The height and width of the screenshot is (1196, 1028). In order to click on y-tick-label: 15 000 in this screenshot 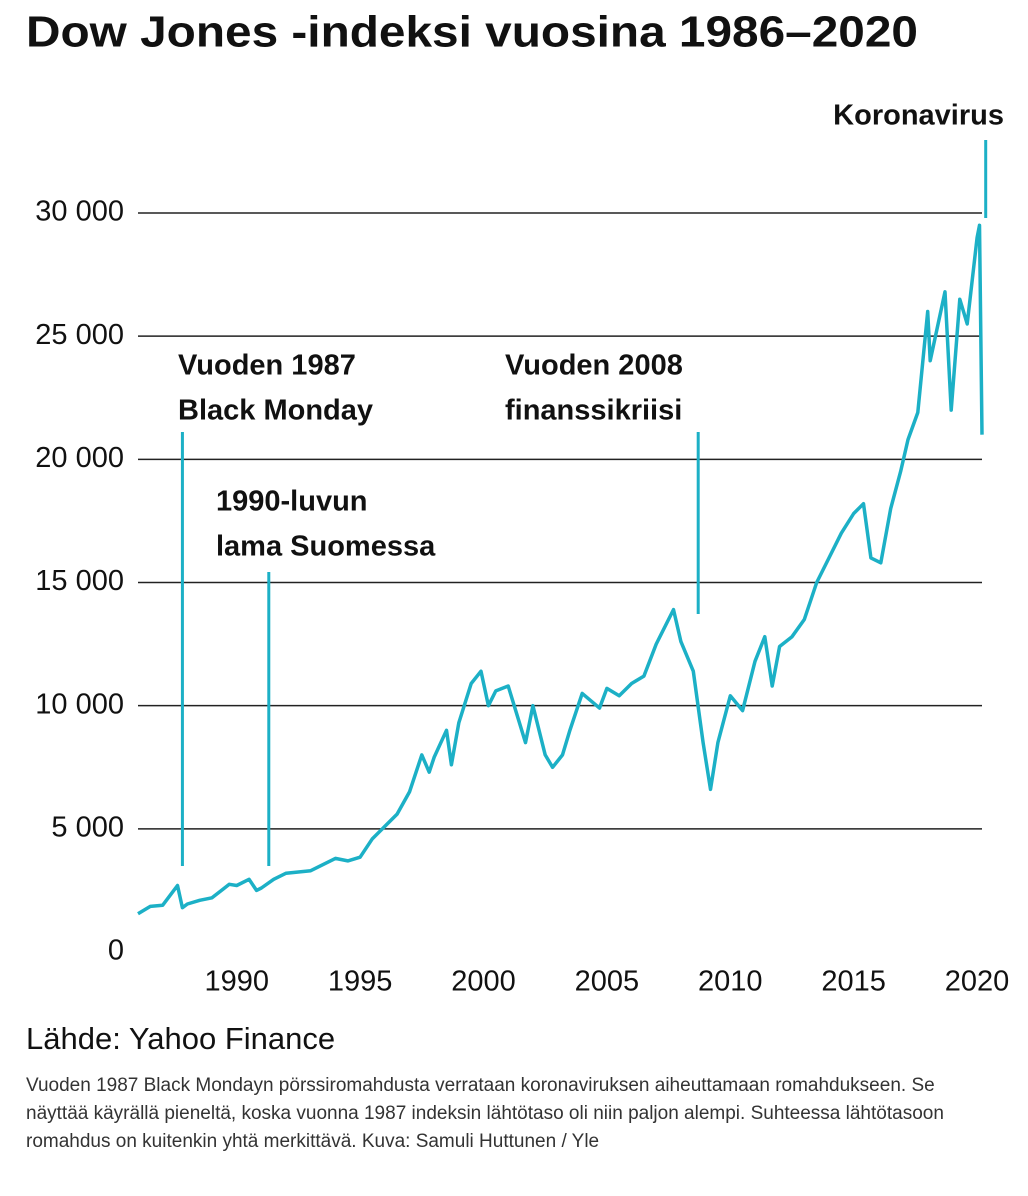, I will do `click(79, 581)`.